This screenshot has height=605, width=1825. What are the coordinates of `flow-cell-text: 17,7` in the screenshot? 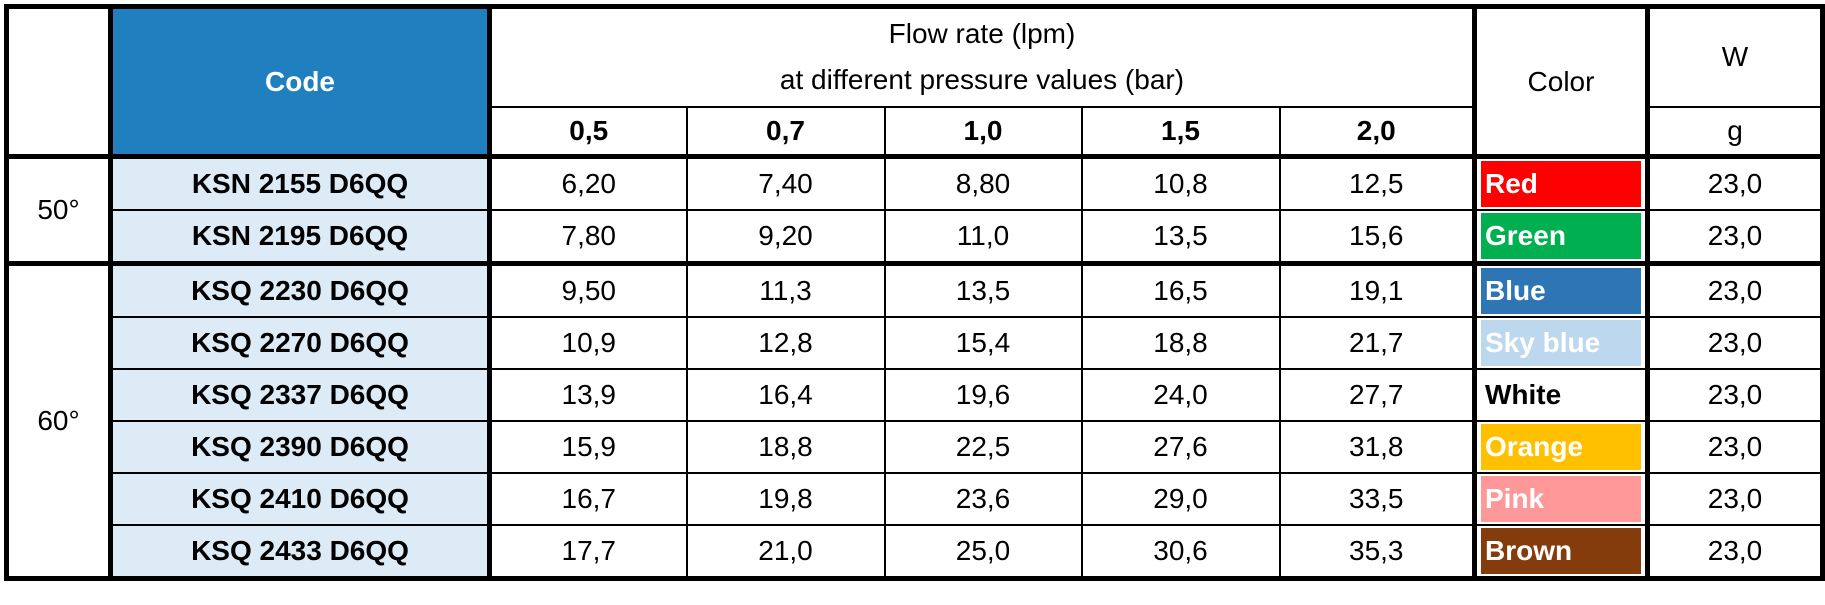 It's located at (589, 550).